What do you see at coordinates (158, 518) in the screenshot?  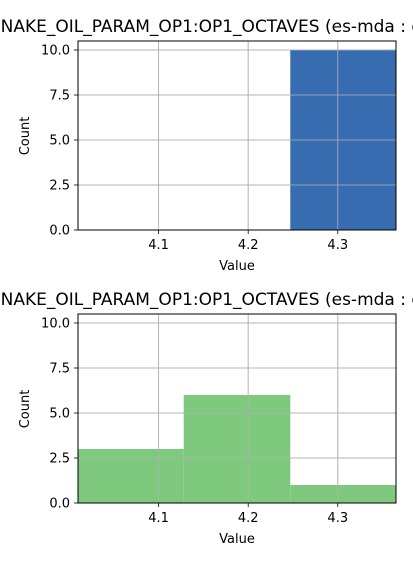 I see `chart-2-x-tick-label: 4.1` at bounding box center [158, 518].